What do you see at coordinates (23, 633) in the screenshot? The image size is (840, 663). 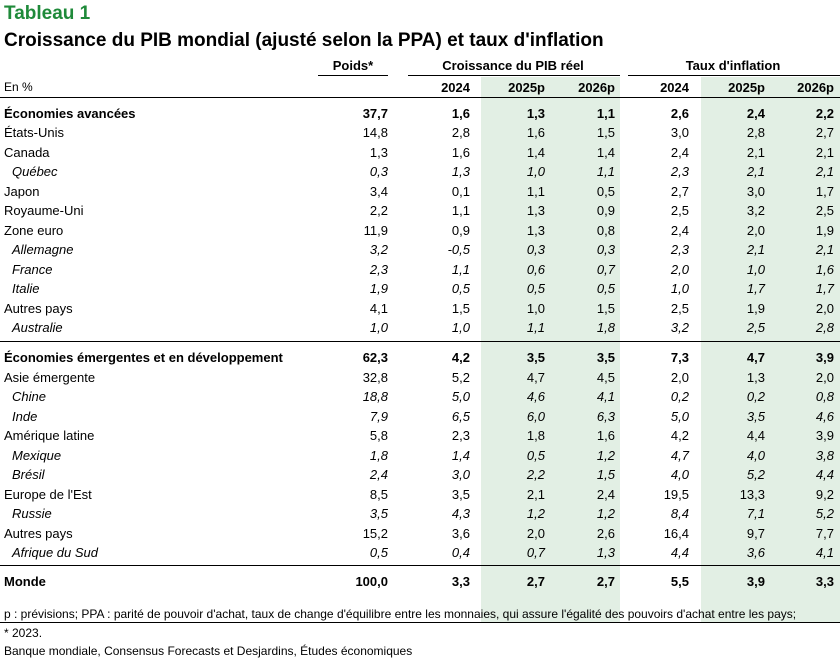 I see `footnote-weight-year: * 2023.` at bounding box center [23, 633].